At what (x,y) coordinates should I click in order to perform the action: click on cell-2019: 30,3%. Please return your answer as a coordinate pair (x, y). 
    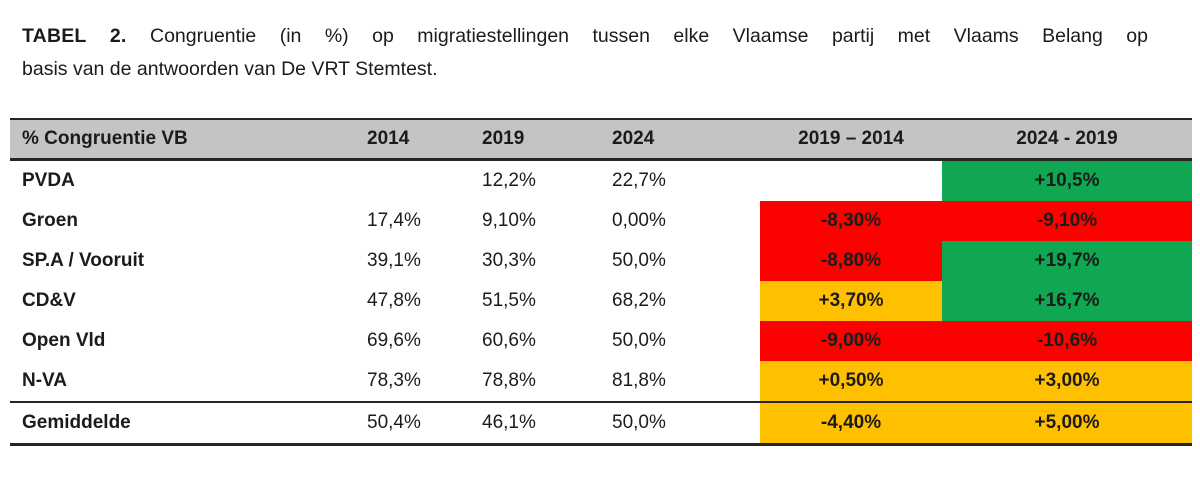
    Looking at the image, I should click on (509, 260).